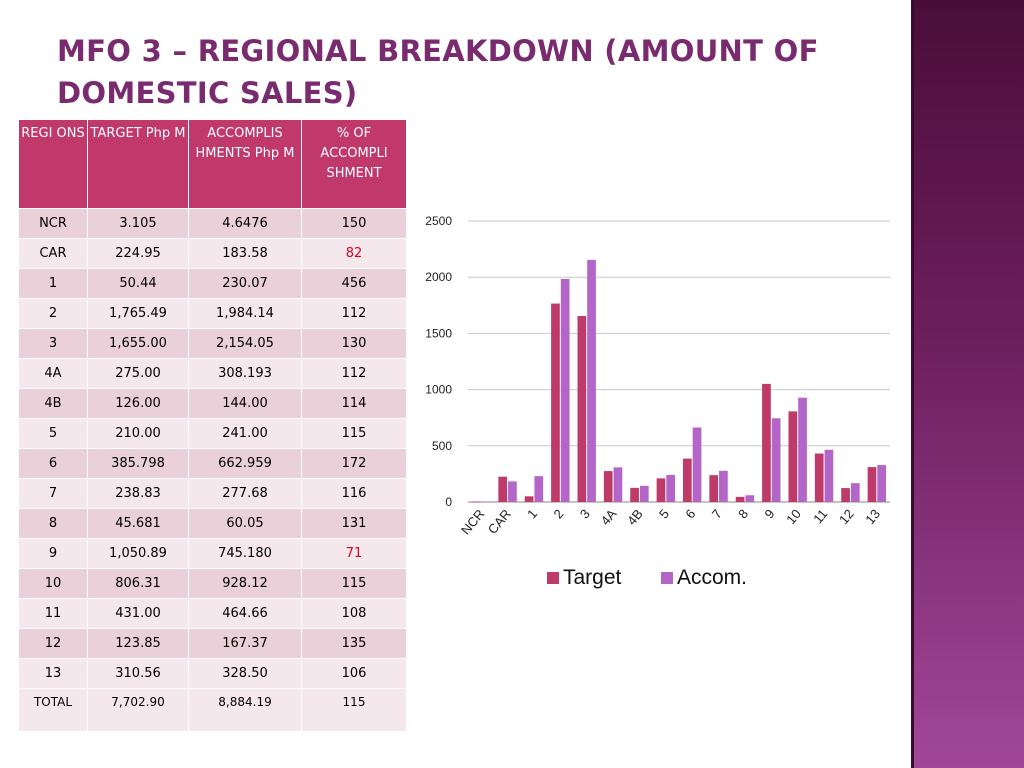  What do you see at coordinates (769, 513) in the screenshot?
I see `x-tick-label: 9` at bounding box center [769, 513].